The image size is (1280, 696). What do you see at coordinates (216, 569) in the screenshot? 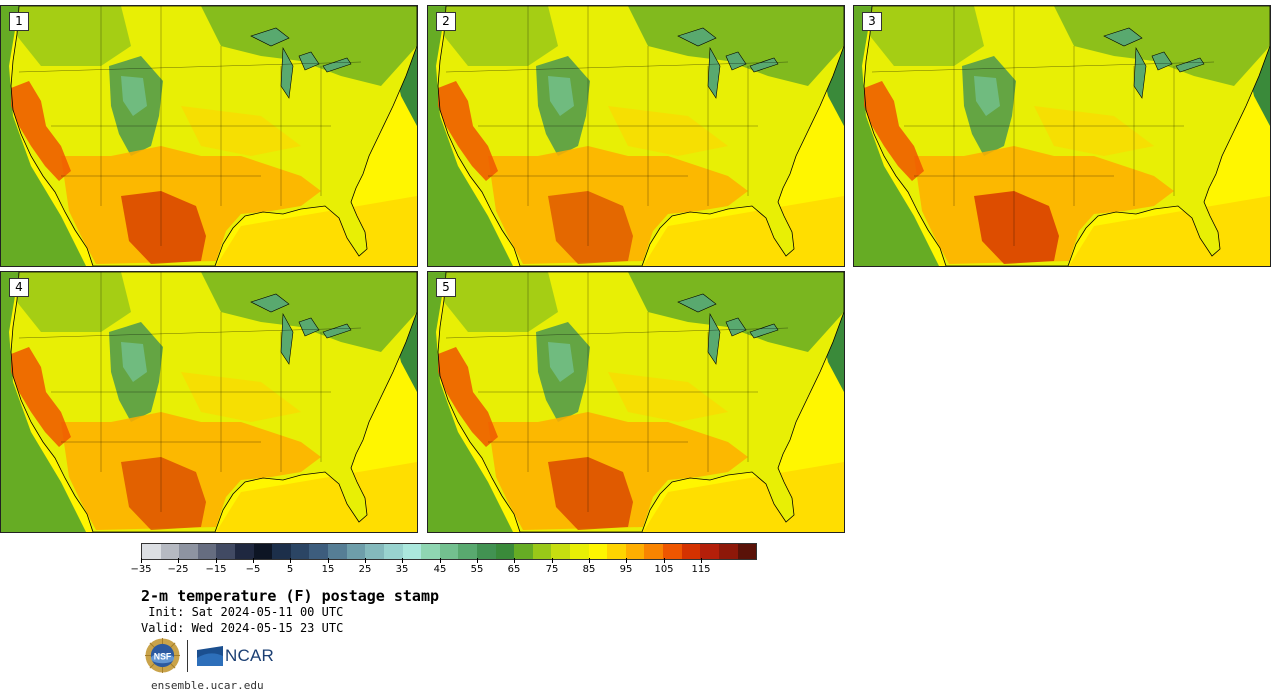
I see `colorbar-tick-label: −15` at bounding box center [216, 569].